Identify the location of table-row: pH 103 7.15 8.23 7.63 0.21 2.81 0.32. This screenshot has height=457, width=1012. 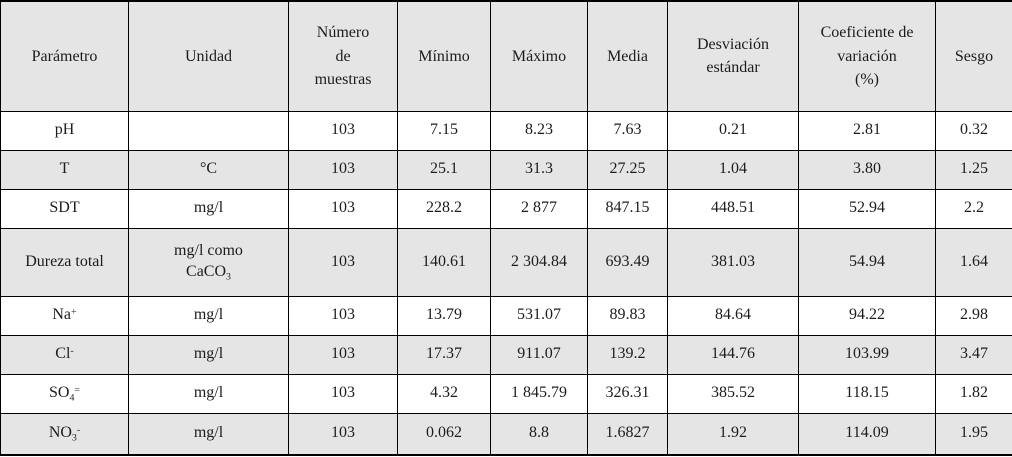
(506, 130).